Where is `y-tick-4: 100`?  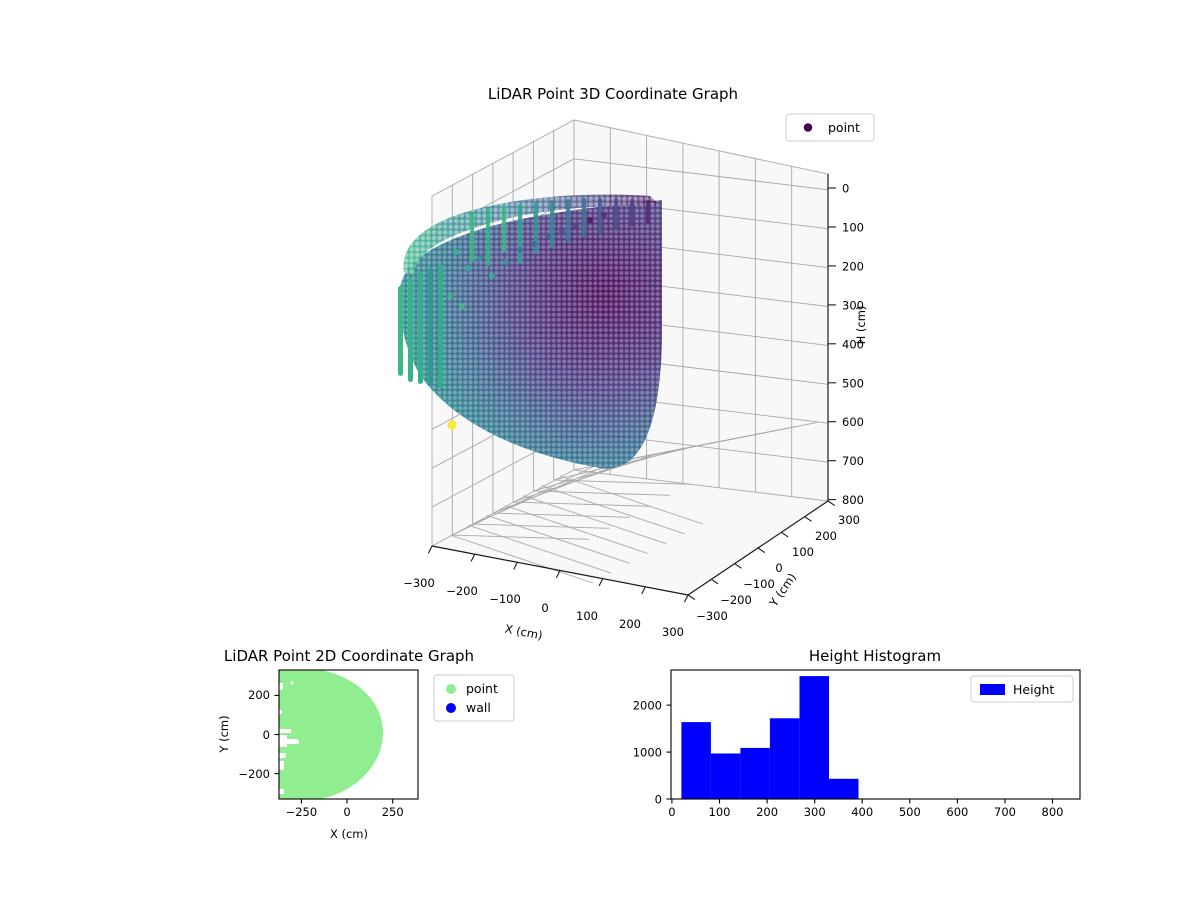 y-tick-4: 100 is located at coordinates (803, 552).